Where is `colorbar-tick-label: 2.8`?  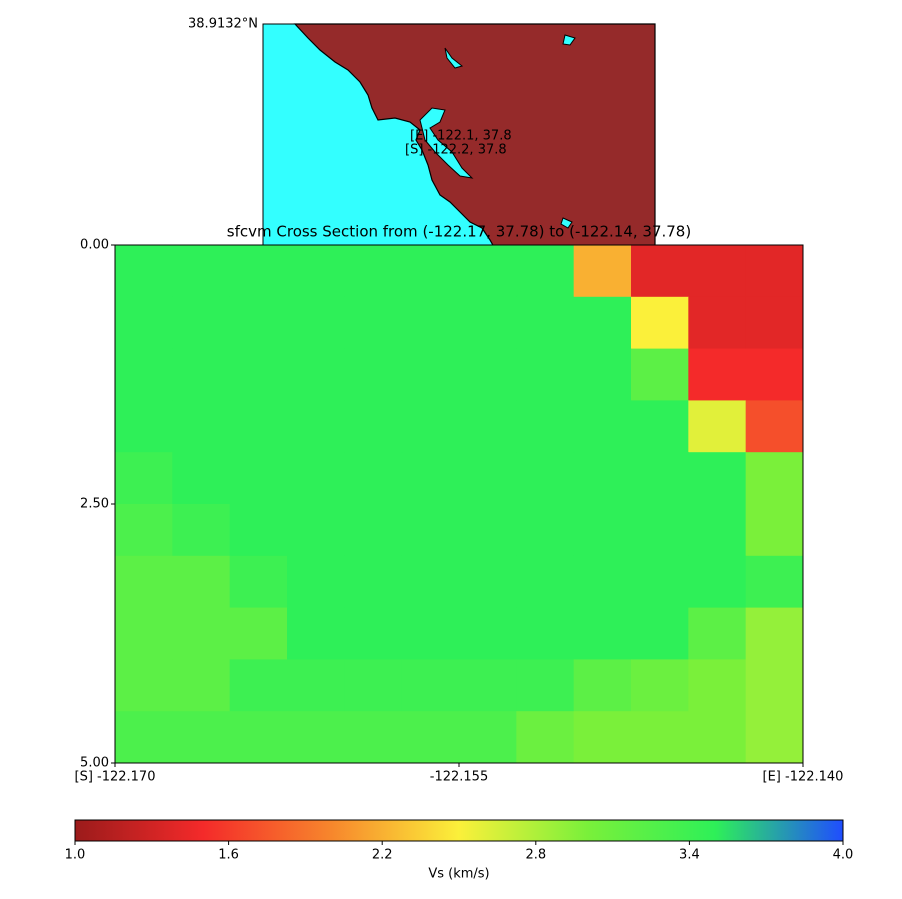
colorbar-tick-label: 2.8 is located at coordinates (535, 855).